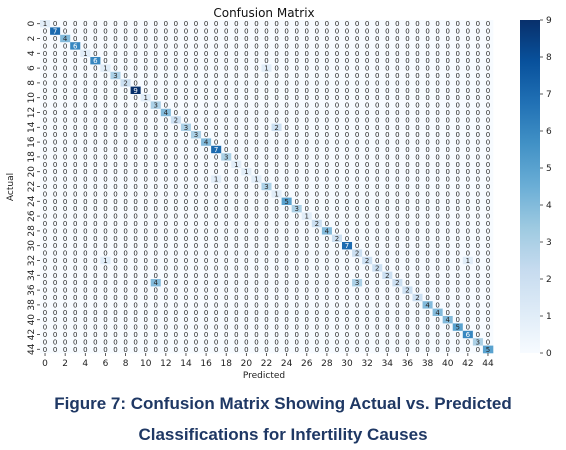  What do you see at coordinates (307, 364) in the screenshot?
I see `x-tick-label: 26` at bounding box center [307, 364].